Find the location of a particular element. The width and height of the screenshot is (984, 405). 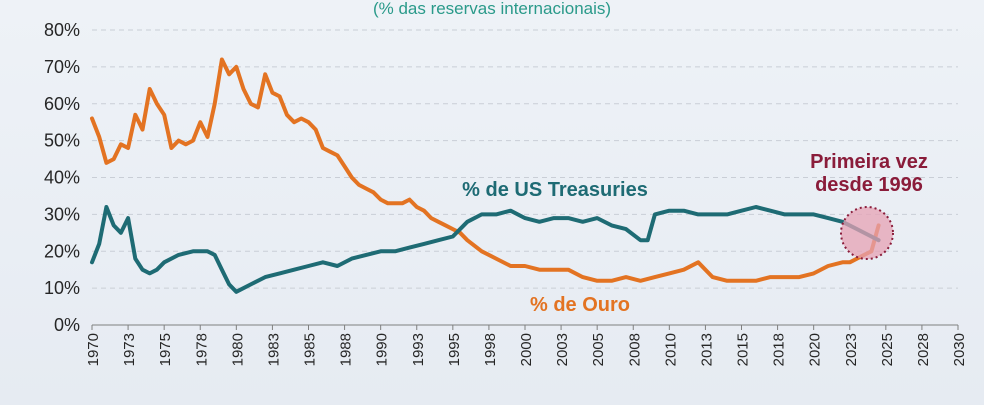

y-tick-label: 60% is located at coordinates (62, 104).